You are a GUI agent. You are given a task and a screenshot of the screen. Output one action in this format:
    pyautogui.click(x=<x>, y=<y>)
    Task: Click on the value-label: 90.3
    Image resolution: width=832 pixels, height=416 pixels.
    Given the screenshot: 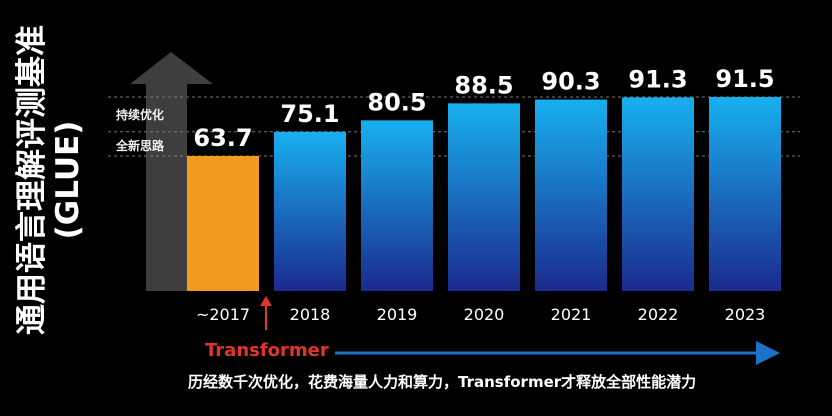 What is the action you would take?
    pyautogui.click(x=570, y=82)
    